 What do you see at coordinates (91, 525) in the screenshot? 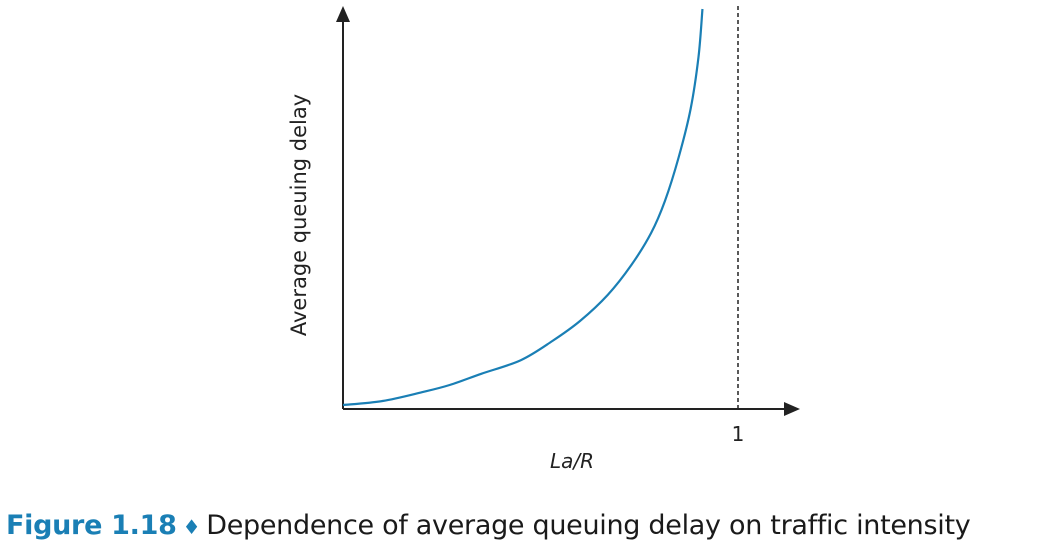
I see `figure-label: Figure 1.18` at bounding box center [91, 525].